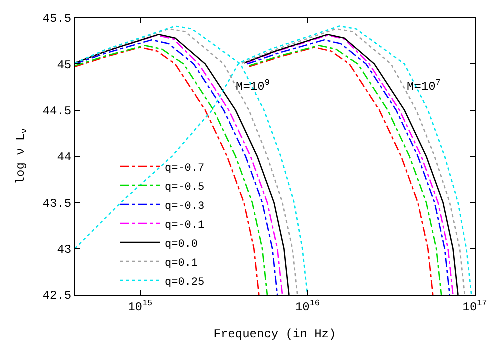 The height and width of the screenshot is (350, 500). What do you see at coordinates (57, 111) in the screenshot?
I see `y-tick-label: 44.5` at bounding box center [57, 111].